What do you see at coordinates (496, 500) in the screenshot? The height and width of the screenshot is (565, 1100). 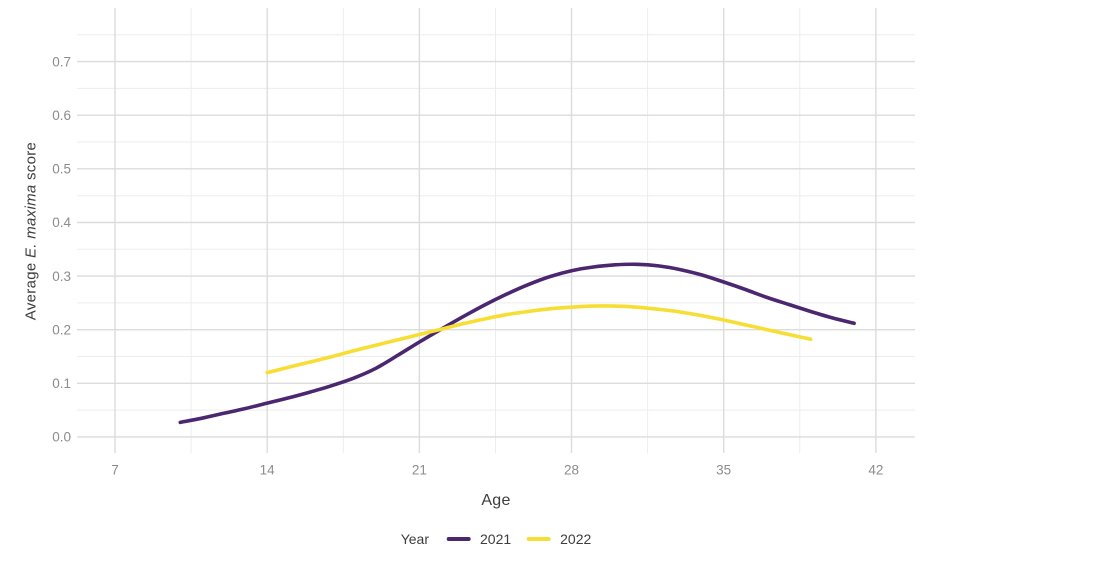 I see `x-axis-title: Age` at bounding box center [496, 500].